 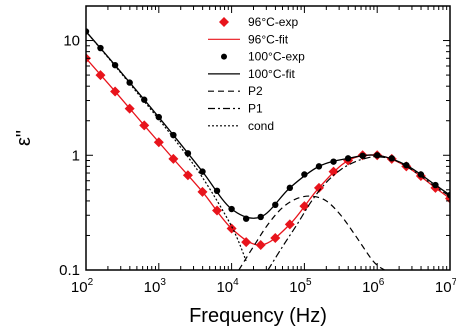 What do you see at coordinates (227, 286) in the screenshot?
I see `x-tick-label: 10⁴` at bounding box center [227, 286].